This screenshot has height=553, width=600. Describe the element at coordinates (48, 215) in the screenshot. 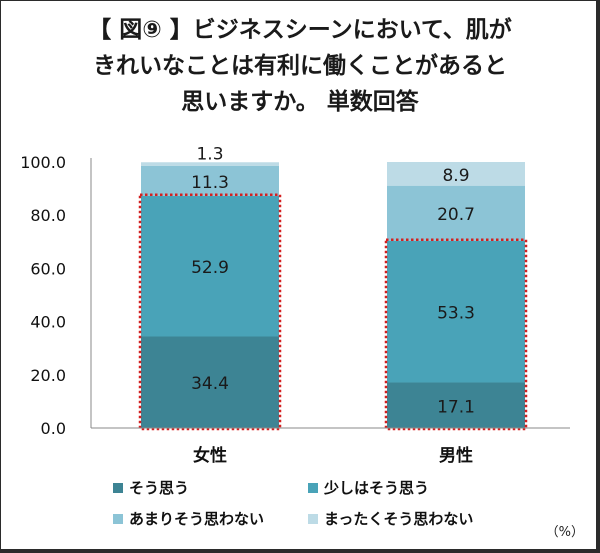

I see `y-tick-label: 80.0` at that location.